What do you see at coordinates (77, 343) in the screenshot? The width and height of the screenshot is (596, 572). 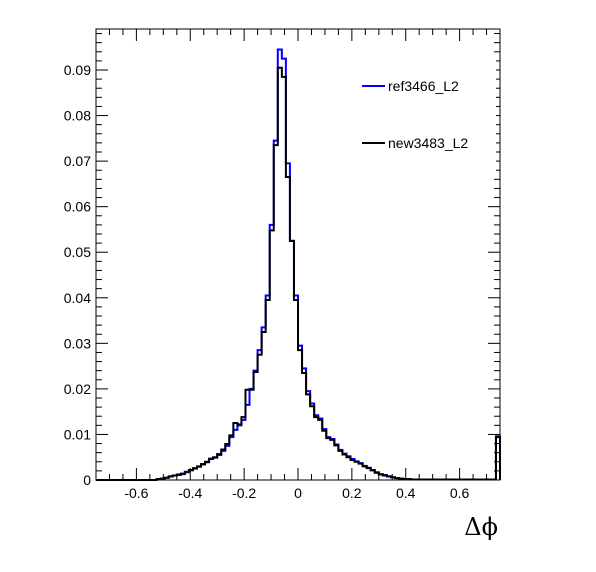 I see `y-tick-label: 0.03` at bounding box center [77, 343].